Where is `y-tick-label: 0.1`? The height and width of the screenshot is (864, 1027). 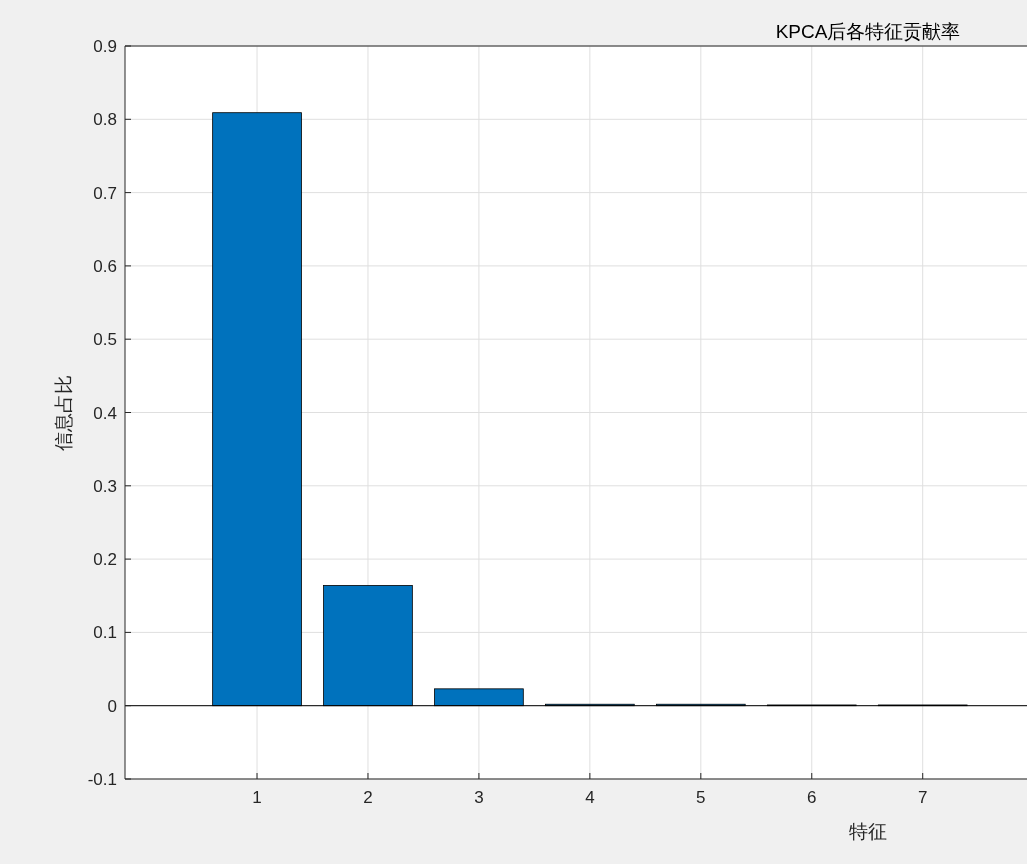
y-tick-label: 0.1 is located at coordinates (105, 633).